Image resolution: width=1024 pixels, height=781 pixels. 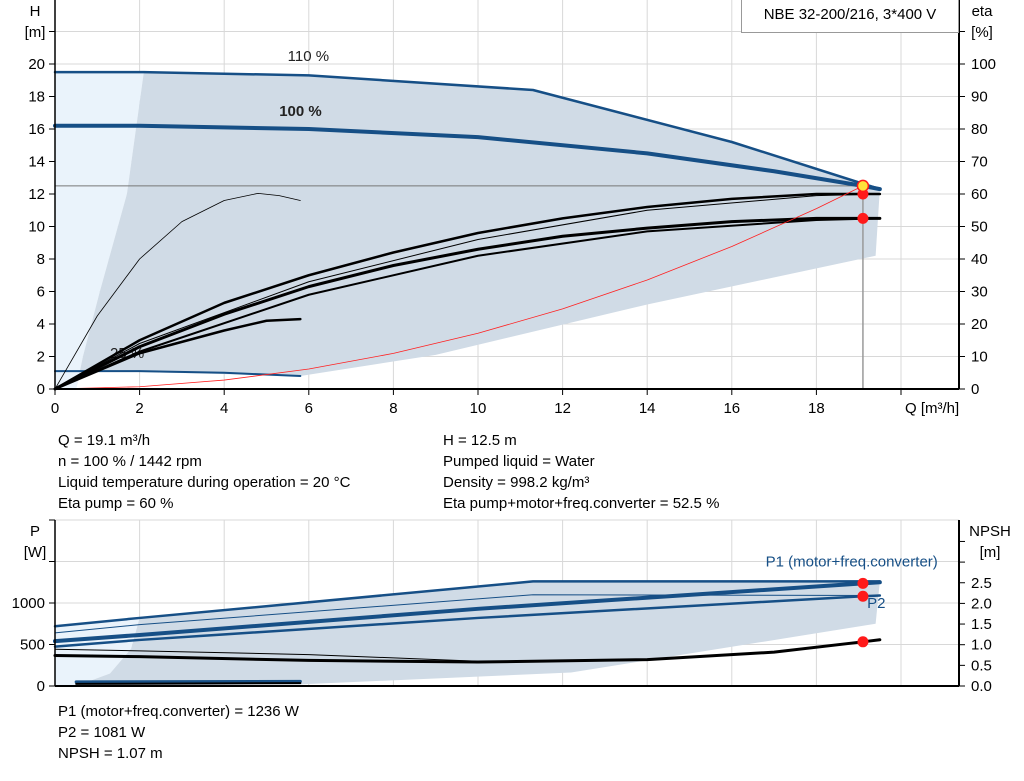 What do you see at coordinates (28, 603) in the screenshot?
I see `y-tick-label: 1000` at bounding box center [28, 603].